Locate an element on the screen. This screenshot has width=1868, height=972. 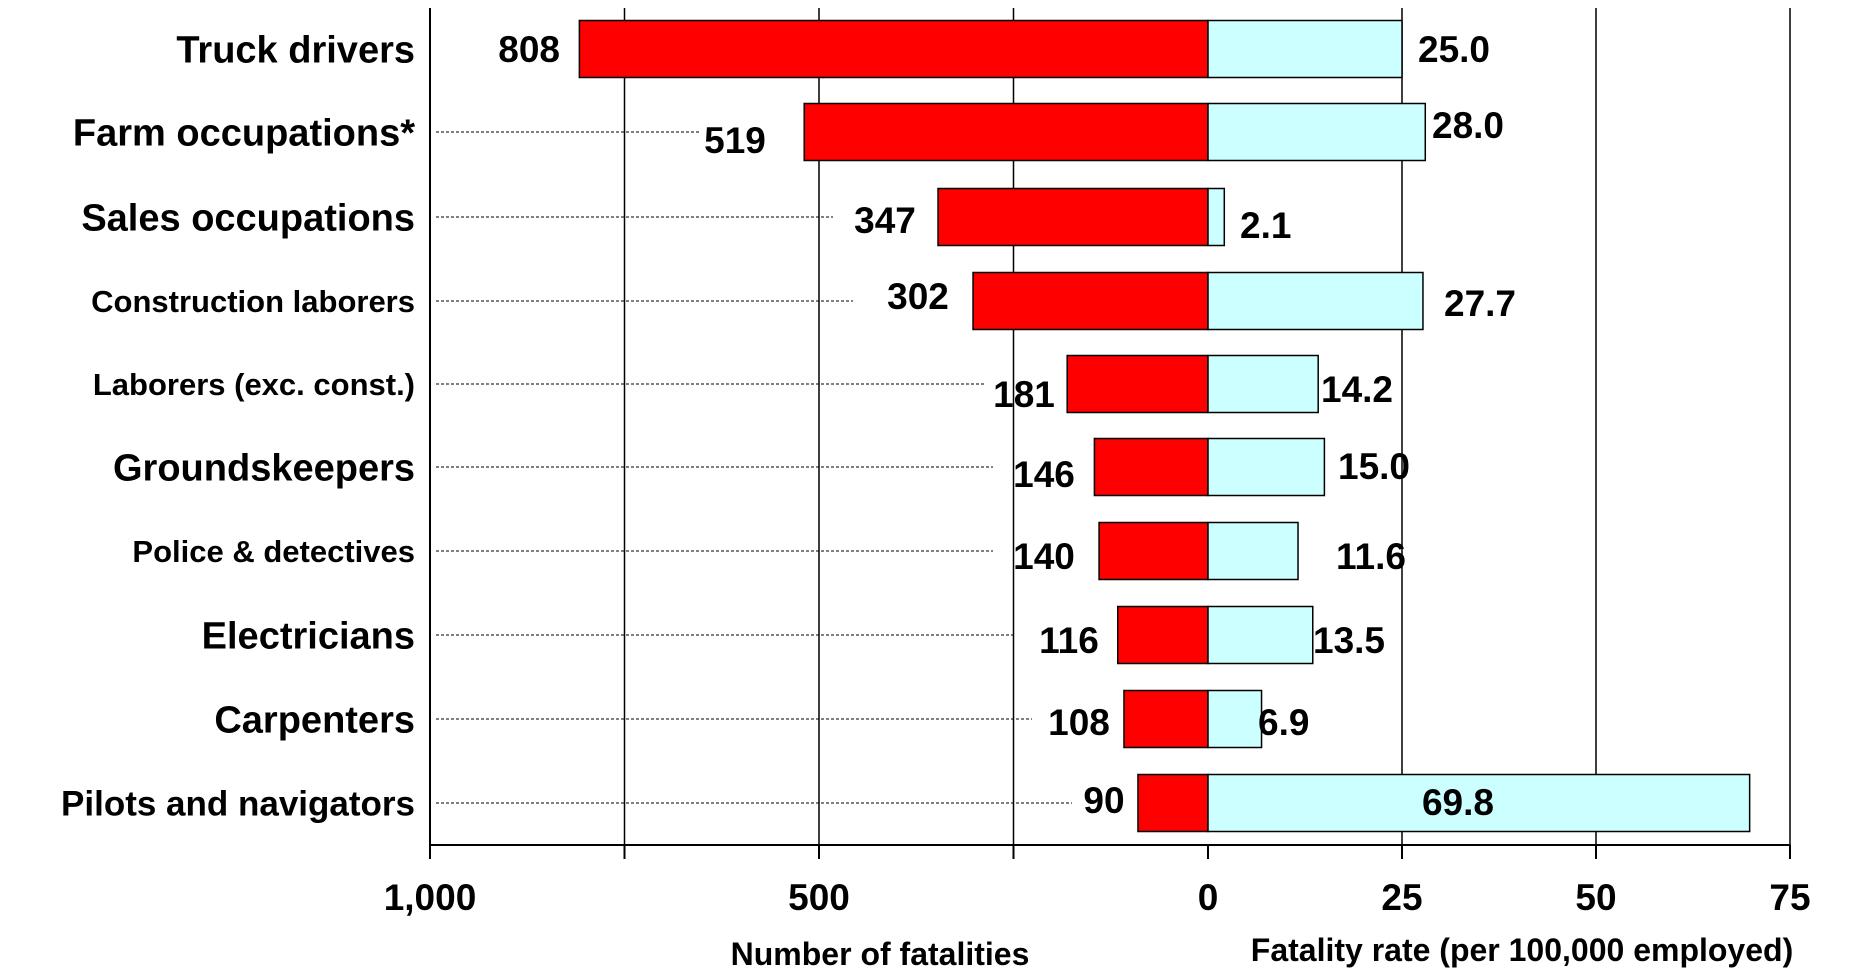
category-label: Police & detectives is located at coordinates (273, 551).